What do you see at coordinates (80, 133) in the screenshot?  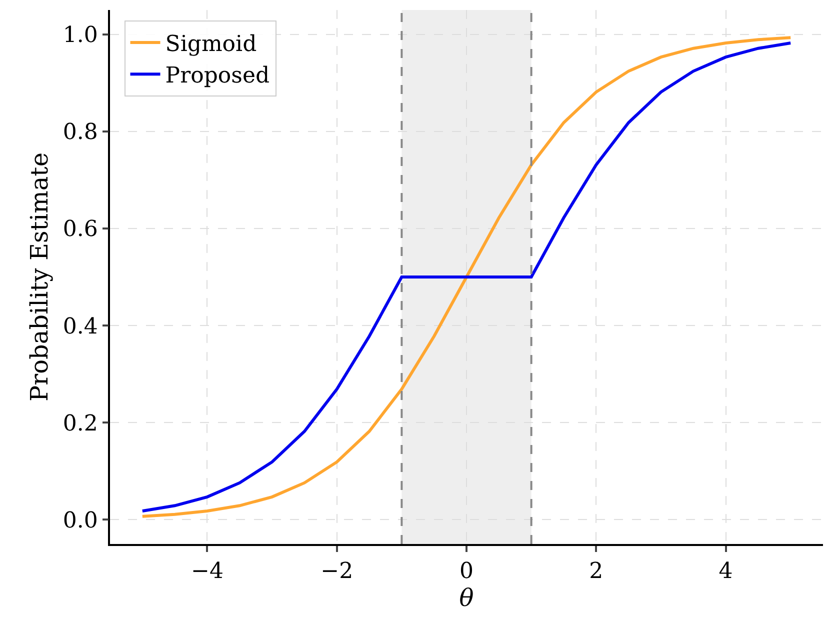 I see `y-tick-label: 0.8` at bounding box center [80, 133].